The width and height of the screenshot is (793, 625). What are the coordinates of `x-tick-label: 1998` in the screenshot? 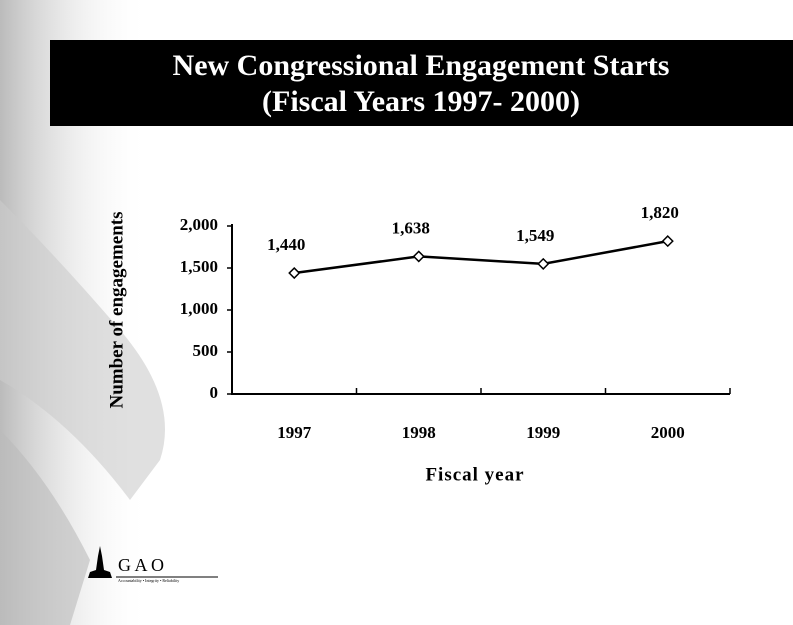 It's located at (419, 432).